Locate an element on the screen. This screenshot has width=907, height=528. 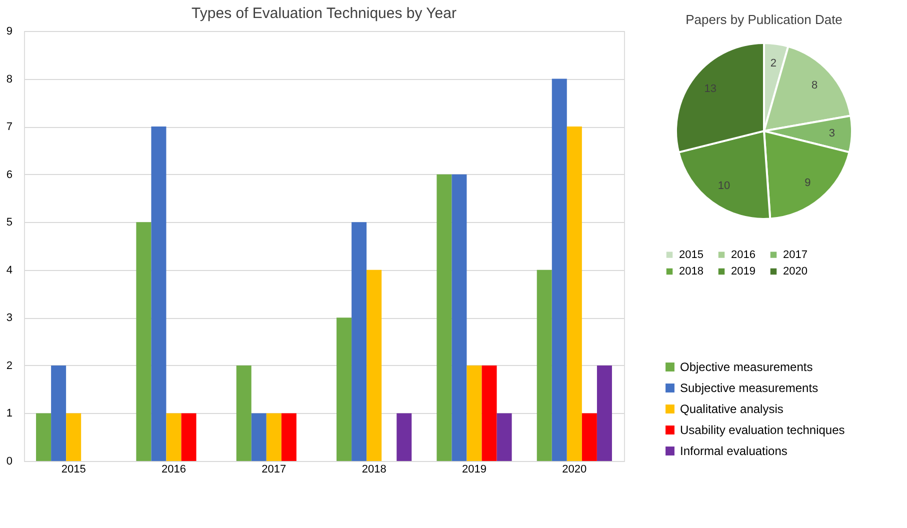
data-label: 3 is located at coordinates (832, 133).